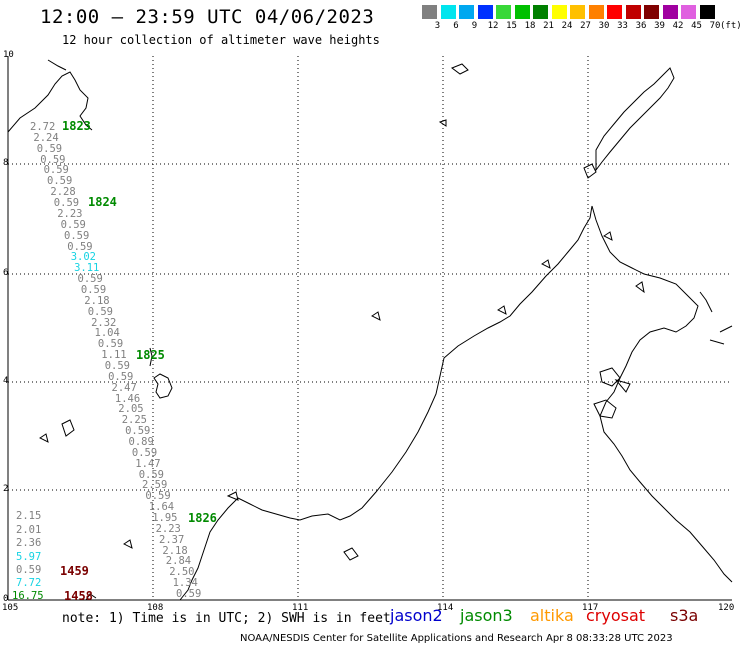 Image resolution: width=740 pixels, height=650 pixels. Describe the element at coordinates (107, 333) in the screenshot. I see `wave-height-obs: 1.04` at that location.